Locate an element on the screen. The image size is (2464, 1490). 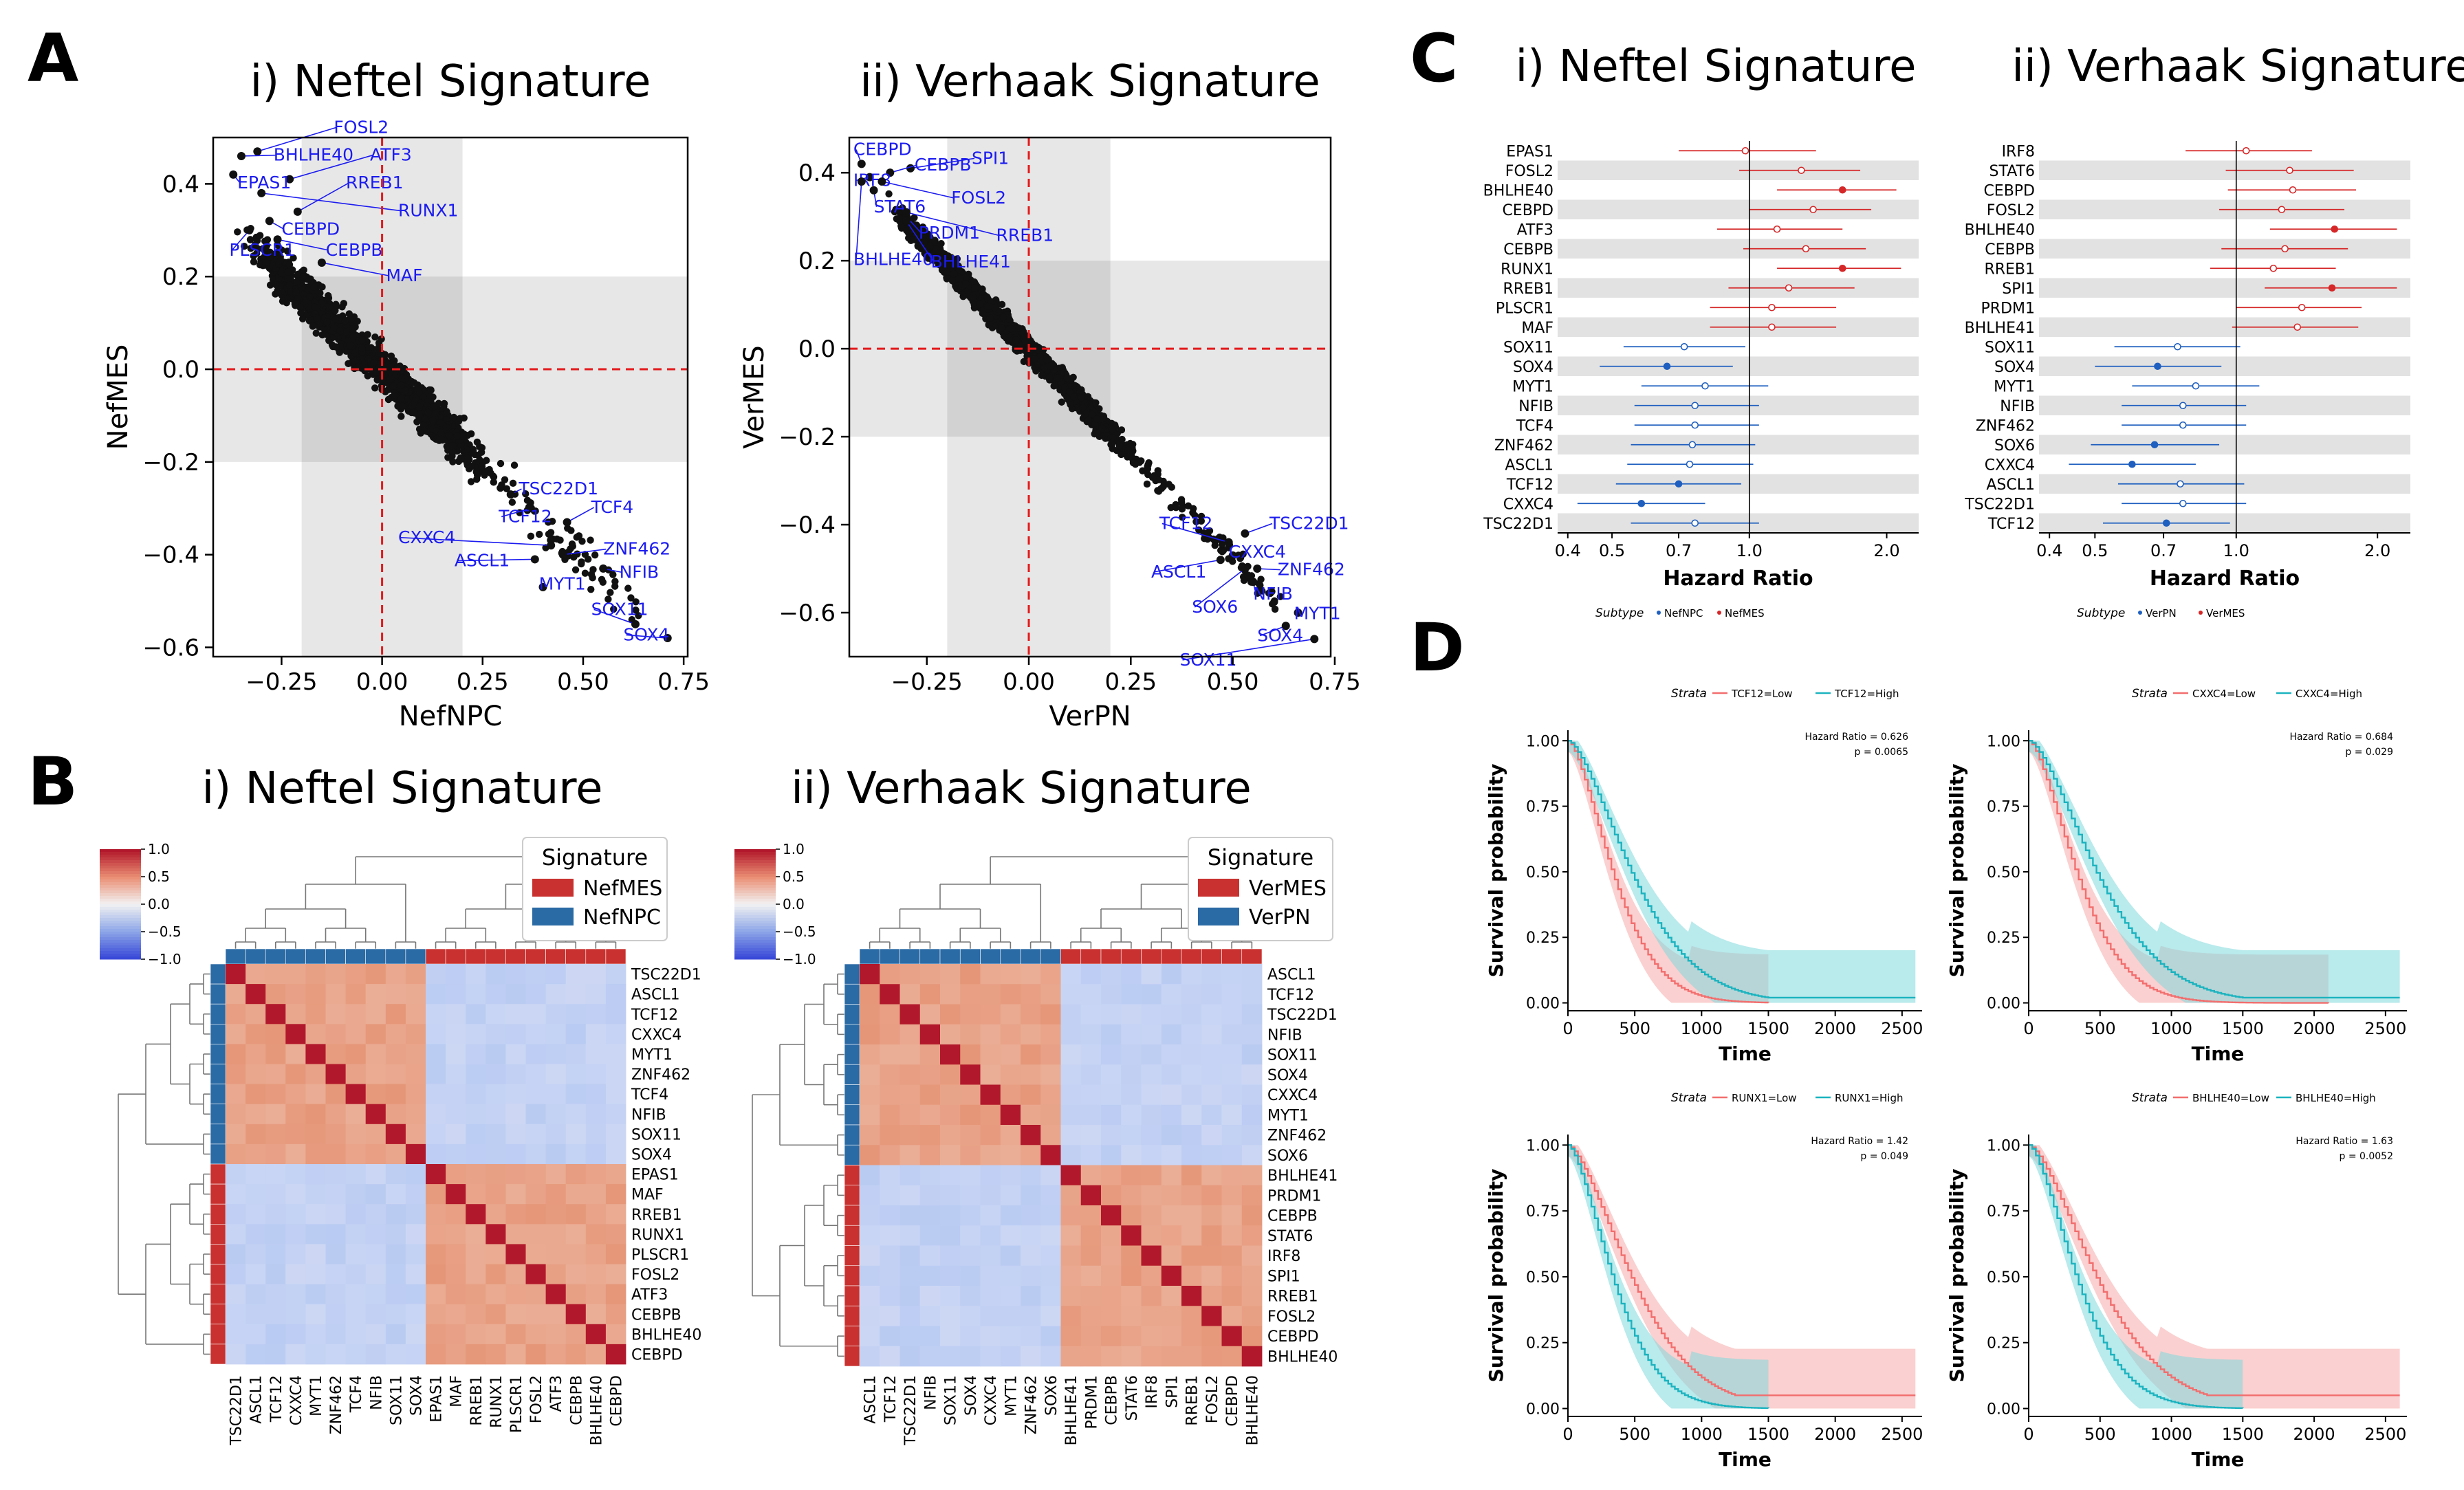
legend-label: VerPN is located at coordinates (1280, 918).